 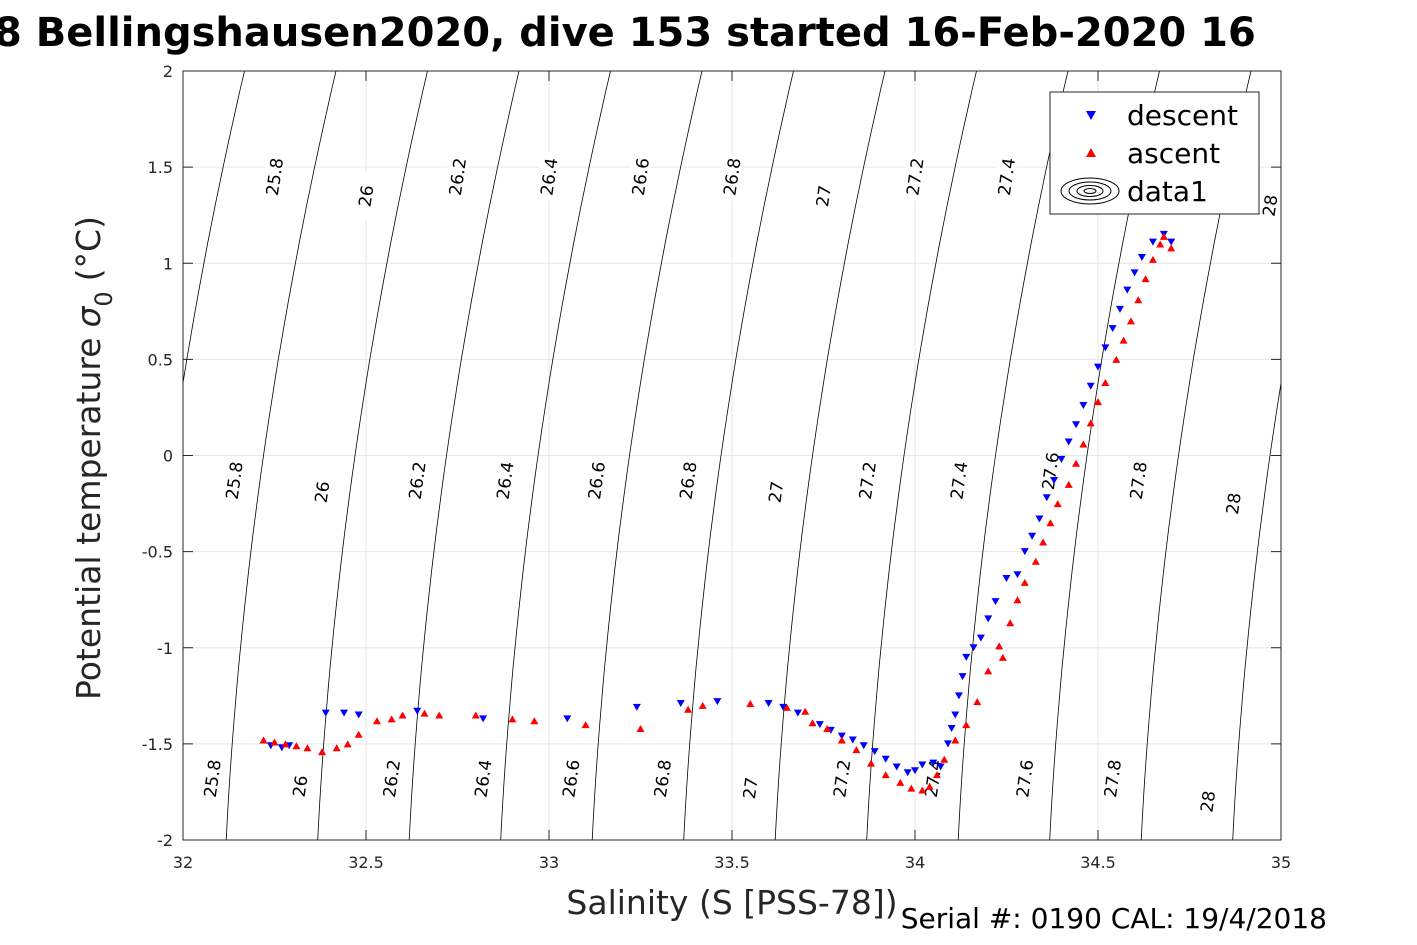 What do you see at coordinates (1091, 152) in the screenshot?
I see `legend-ascent-marker` at bounding box center [1091, 152].